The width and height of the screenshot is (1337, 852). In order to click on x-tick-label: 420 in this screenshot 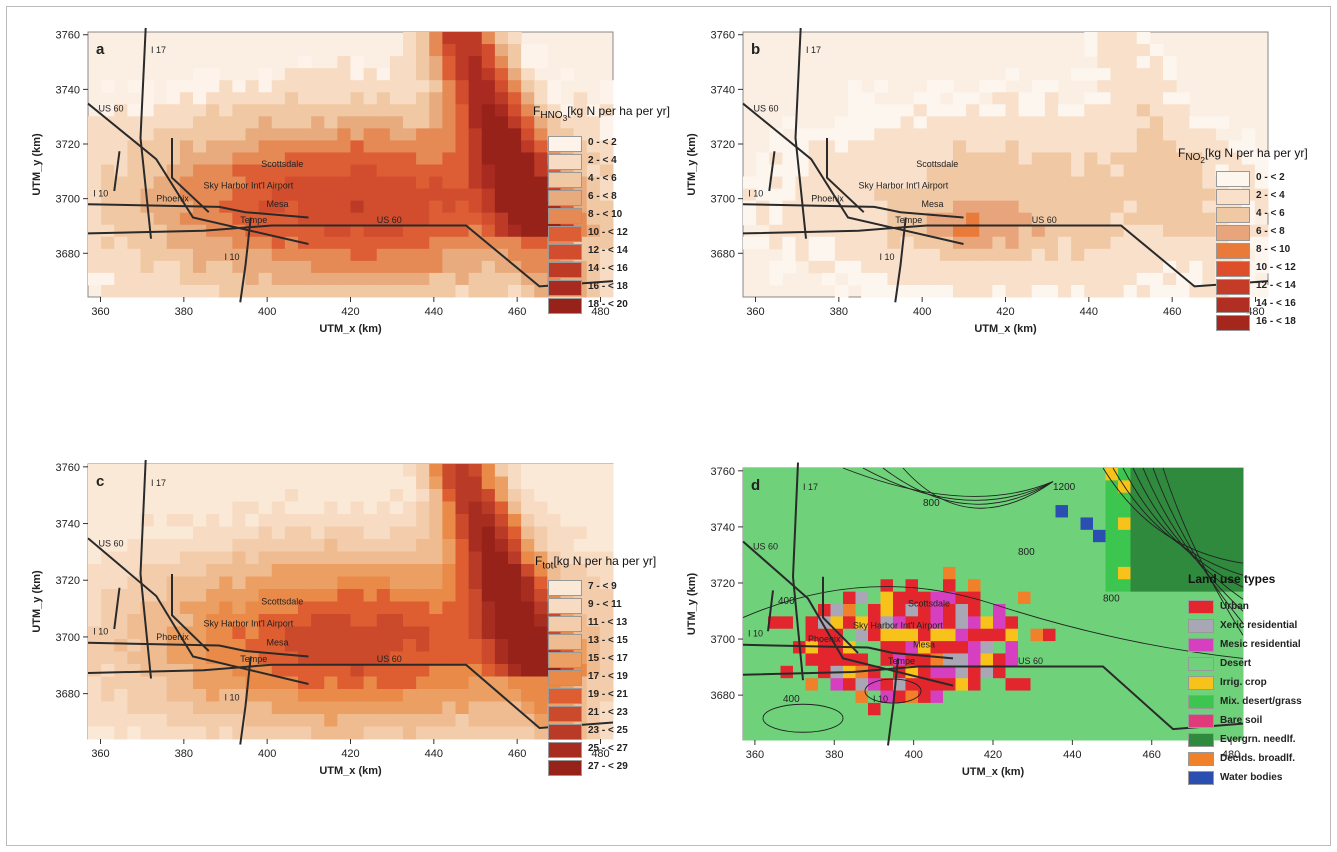, I will do `click(993, 755)`.